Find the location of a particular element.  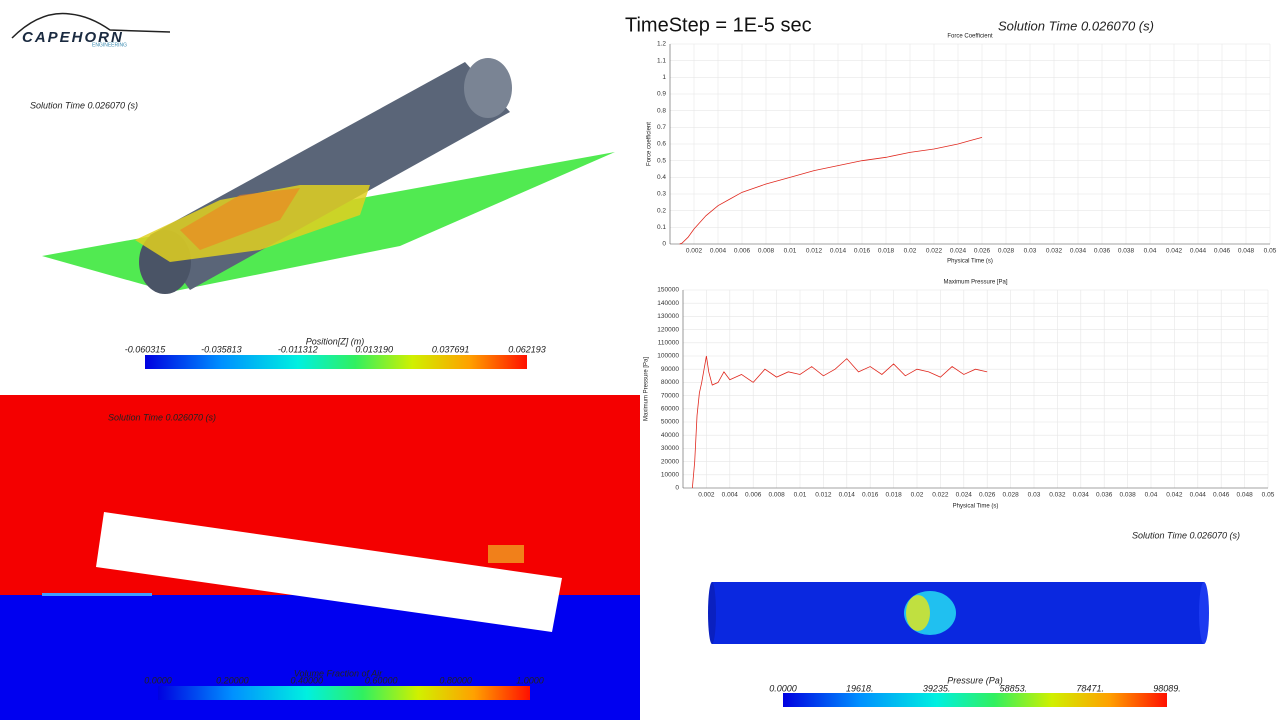

y-tick-label: 20000 is located at coordinates (670, 461).